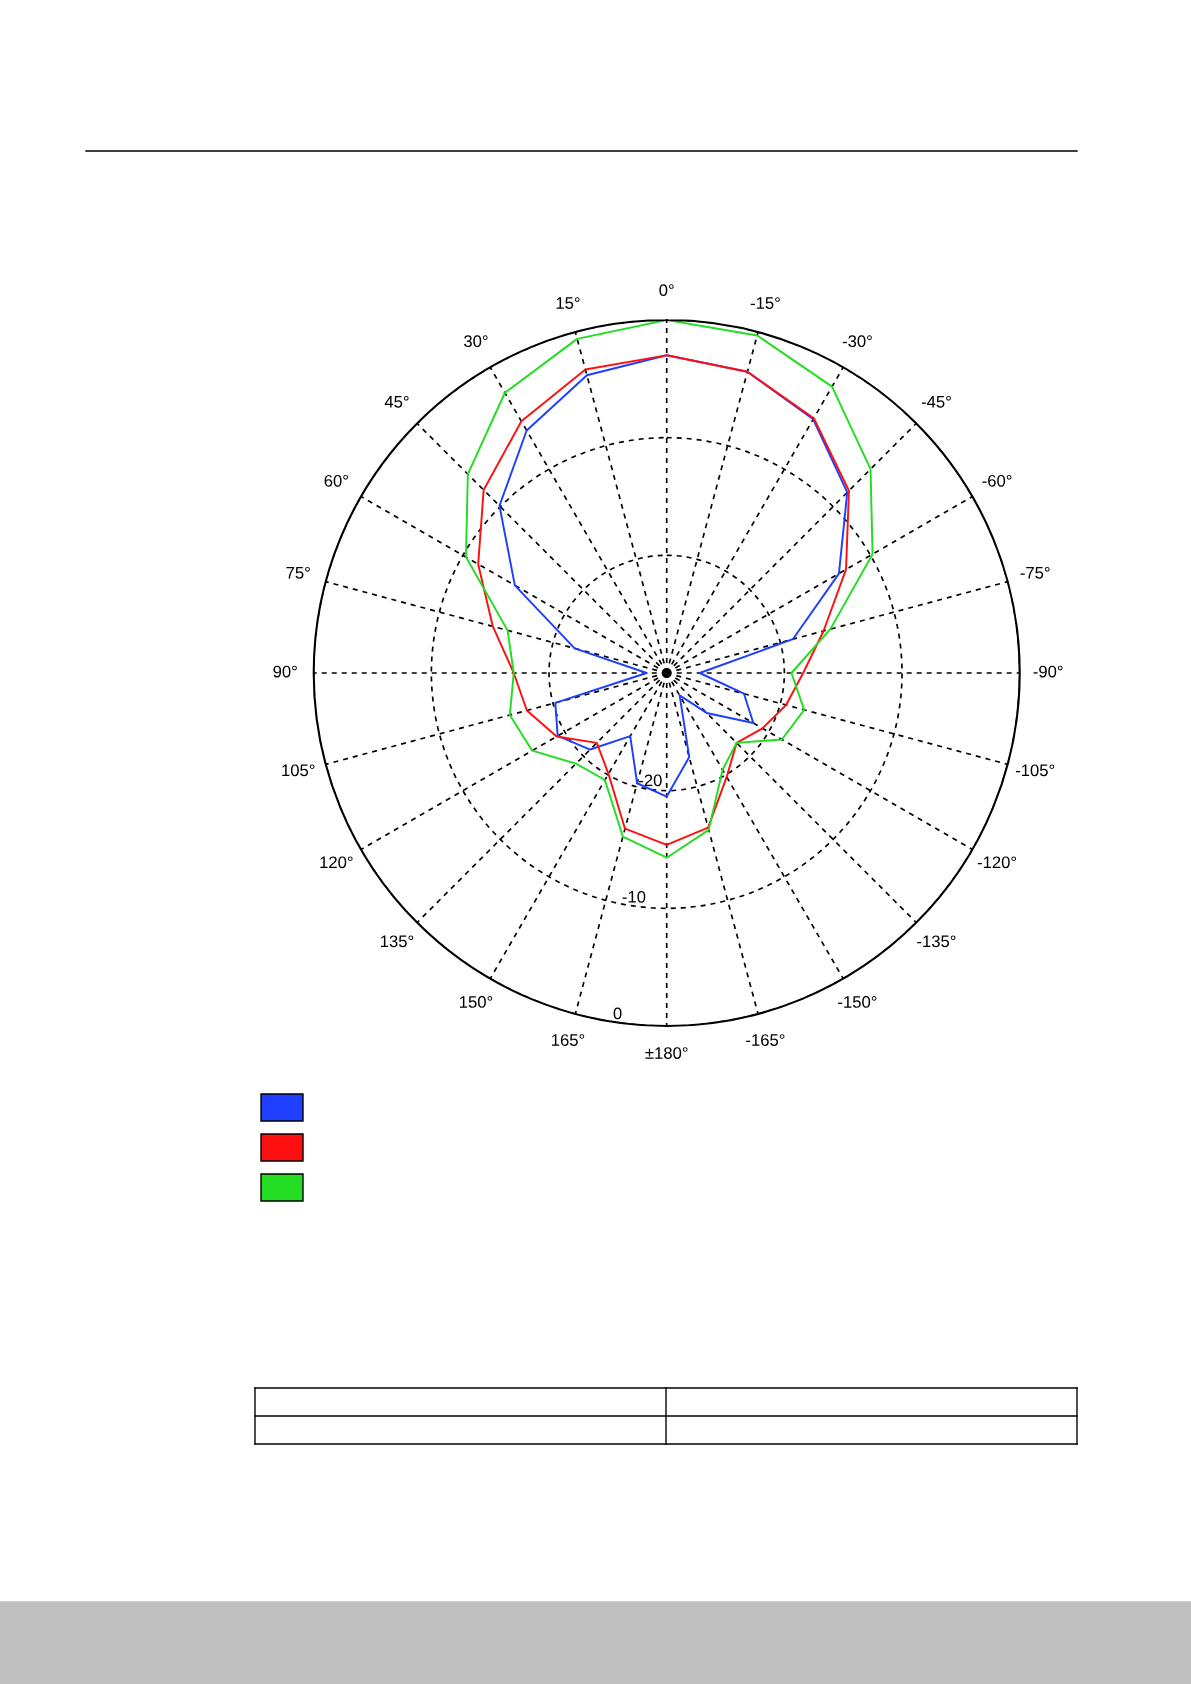  What do you see at coordinates (634, 896) in the screenshot?
I see `y-tick-label: -10` at bounding box center [634, 896].